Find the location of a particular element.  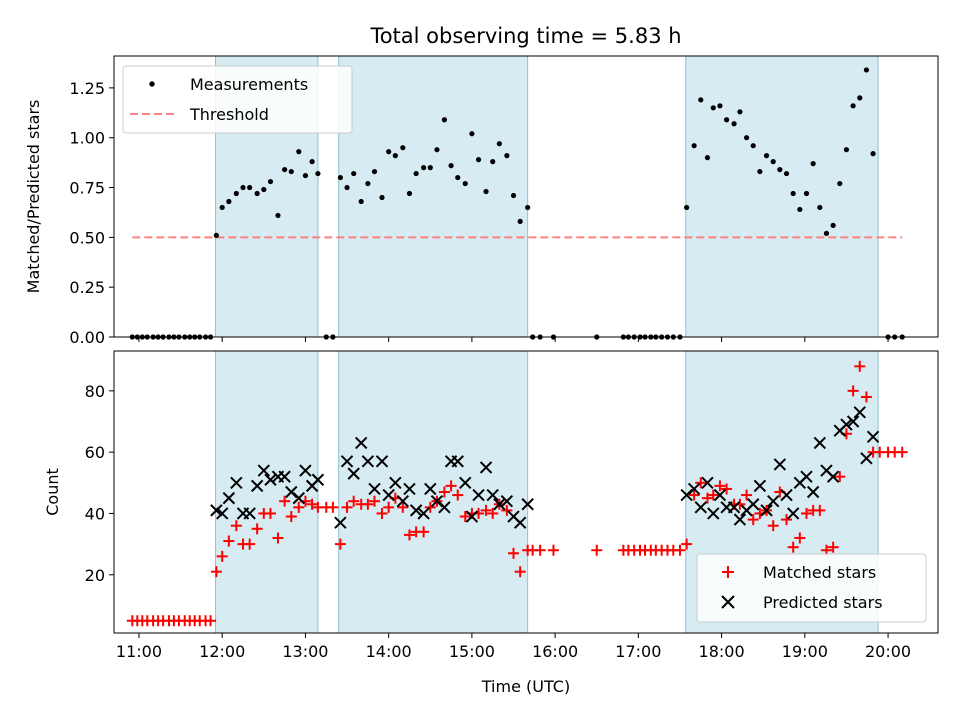

top-y-tick-label: 0.00 is located at coordinates (87, 337).